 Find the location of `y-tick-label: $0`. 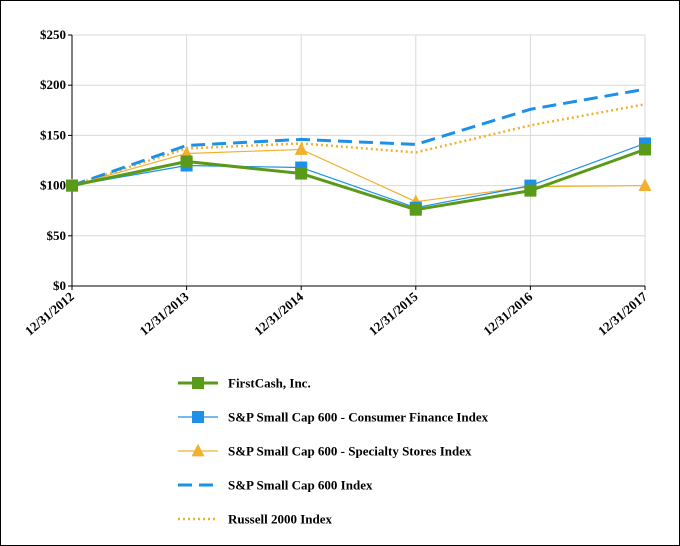

y-tick-label: $0 is located at coordinates (59, 285).